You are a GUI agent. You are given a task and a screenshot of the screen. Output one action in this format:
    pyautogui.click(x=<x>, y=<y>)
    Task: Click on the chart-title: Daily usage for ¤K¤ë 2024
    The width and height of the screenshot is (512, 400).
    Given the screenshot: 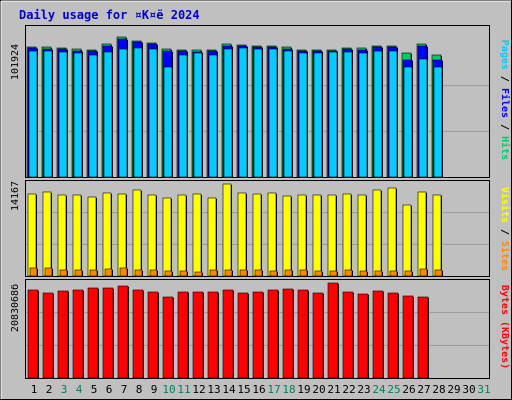 What is the action you would take?
    pyautogui.click(x=109, y=15)
    